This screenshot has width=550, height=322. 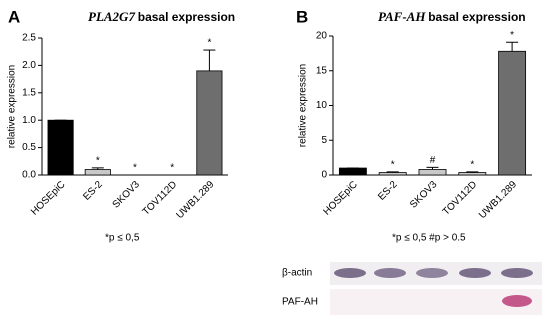 I want to click on blot-label: PAF-AH, so click(x=300, y=302).